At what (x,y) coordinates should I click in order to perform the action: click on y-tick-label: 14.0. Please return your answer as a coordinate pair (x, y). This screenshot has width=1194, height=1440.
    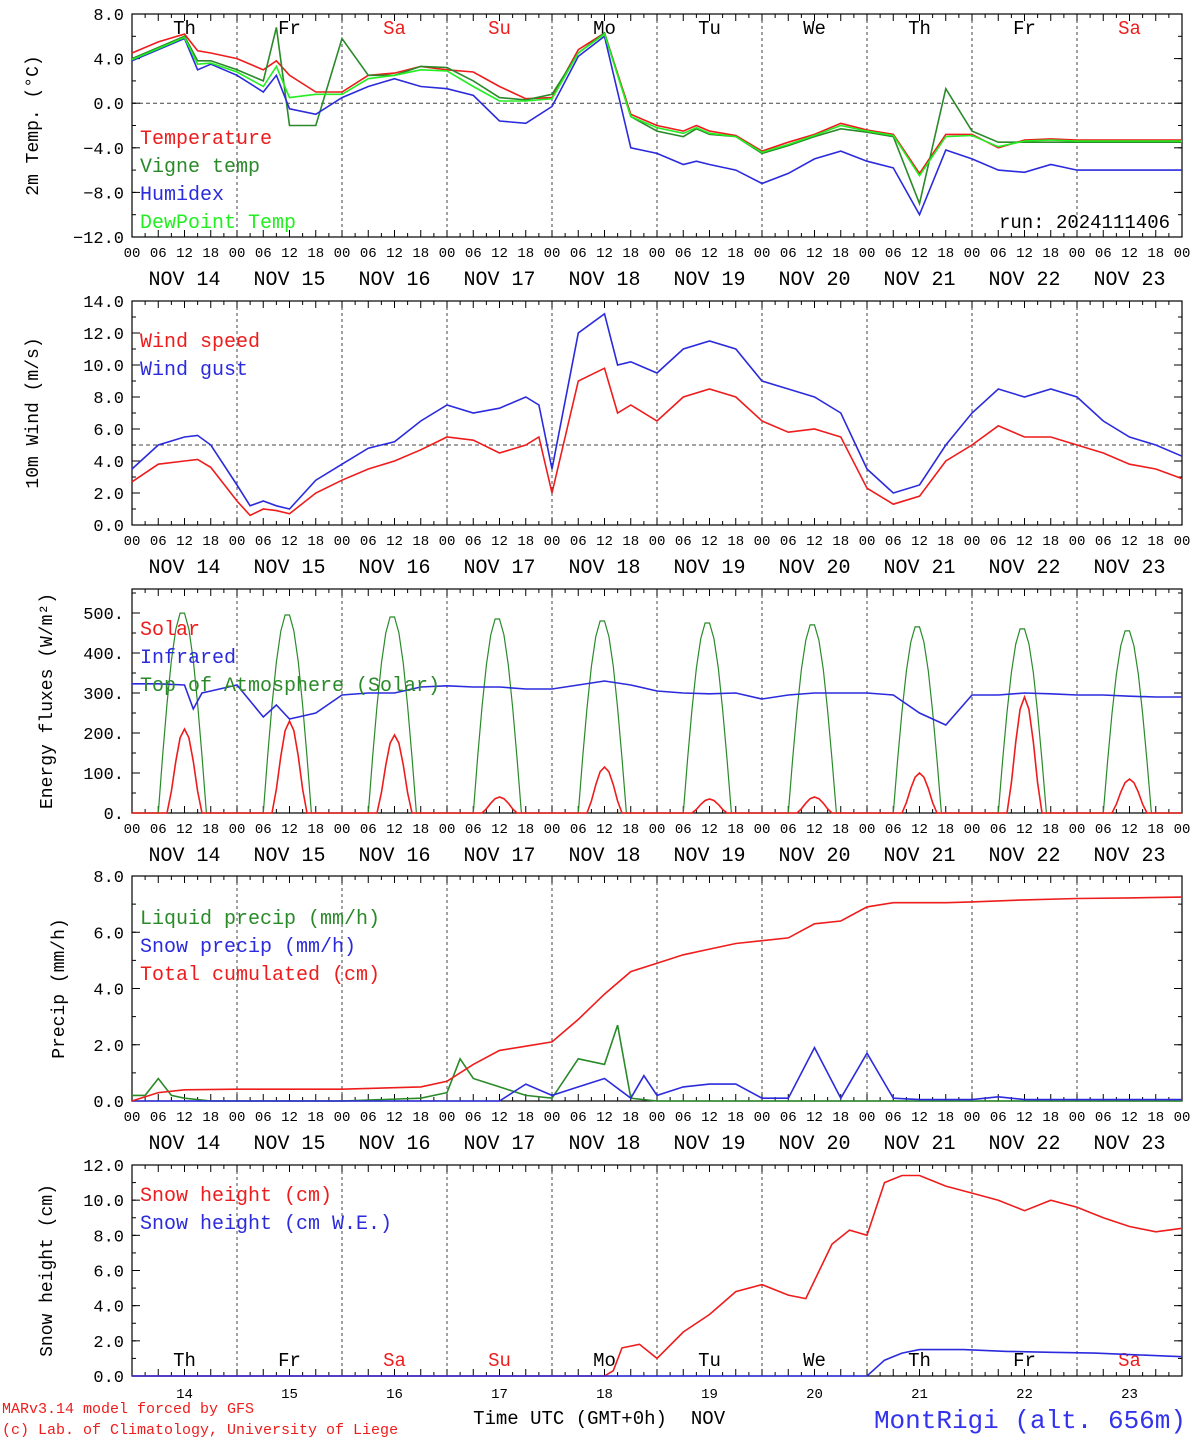
    Looking at the image, I should click on (103, 303).